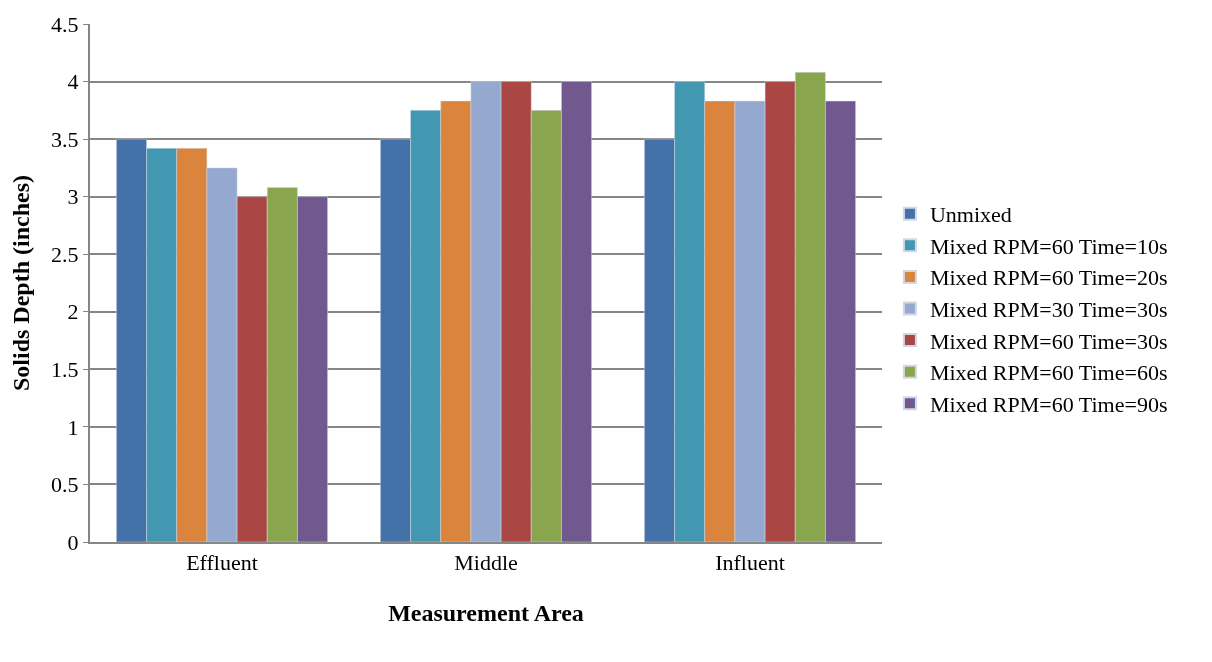 This screenshot has width=1212, height=662. Describe the element at coordinates (65, 254) in the screenshot. I see `y-tick-label: 2.5` at that location.